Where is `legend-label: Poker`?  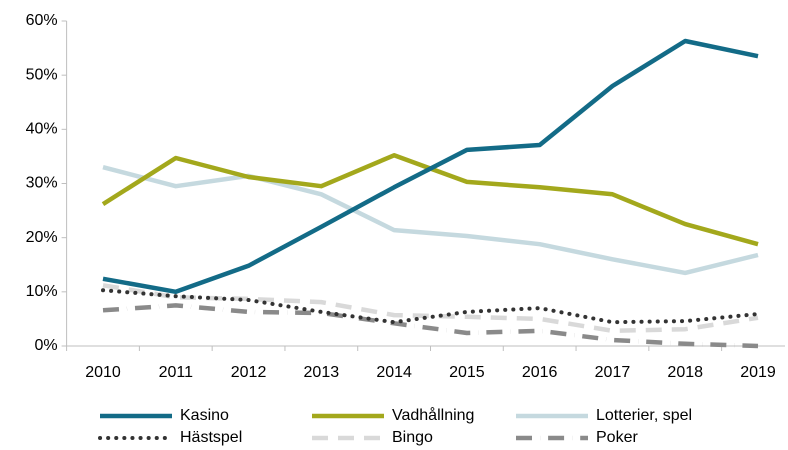 legend-label: Poker is located at coordinates (617, 437).